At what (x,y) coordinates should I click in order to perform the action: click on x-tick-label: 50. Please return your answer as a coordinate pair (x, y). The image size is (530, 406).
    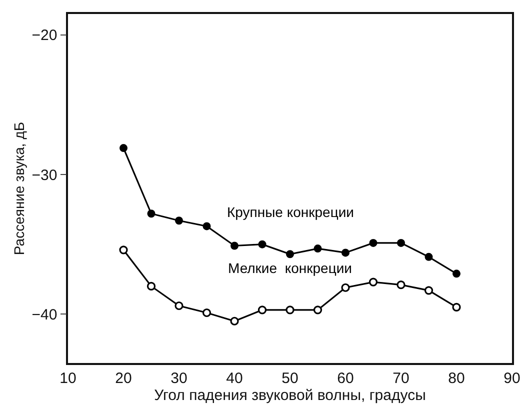
    Looking at the image, I should click on (290, 378).